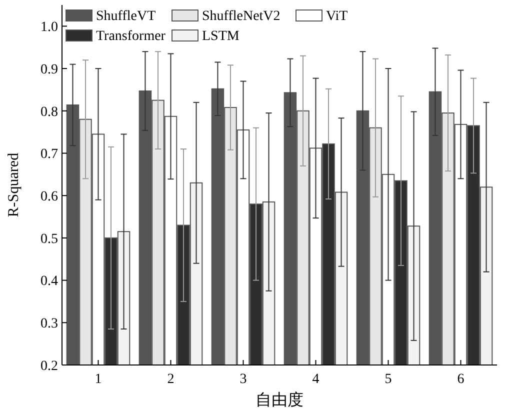 Image resolution: width=505 pixels, height=415 pixels. Describe the element at coordinates (243, 379) in the screenshot. I see `x-tick-label: 3` at that location.